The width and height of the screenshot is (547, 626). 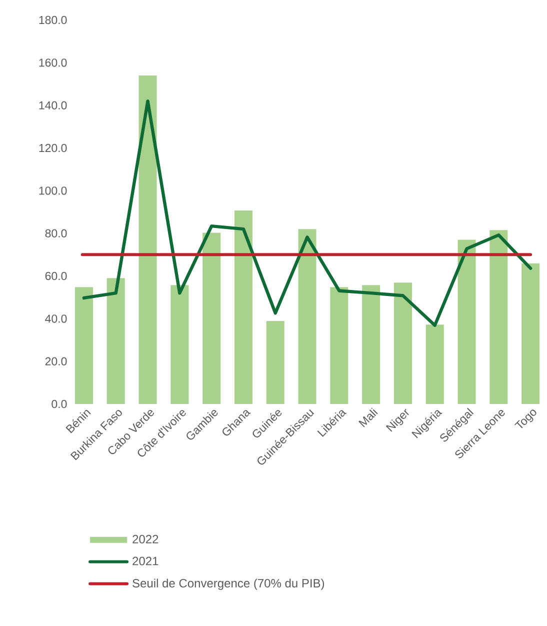 What do you see at coordinates (59, 404) in the screenshot?
I see `y-tick-label: 0.0` at bounding box center [59, 404].